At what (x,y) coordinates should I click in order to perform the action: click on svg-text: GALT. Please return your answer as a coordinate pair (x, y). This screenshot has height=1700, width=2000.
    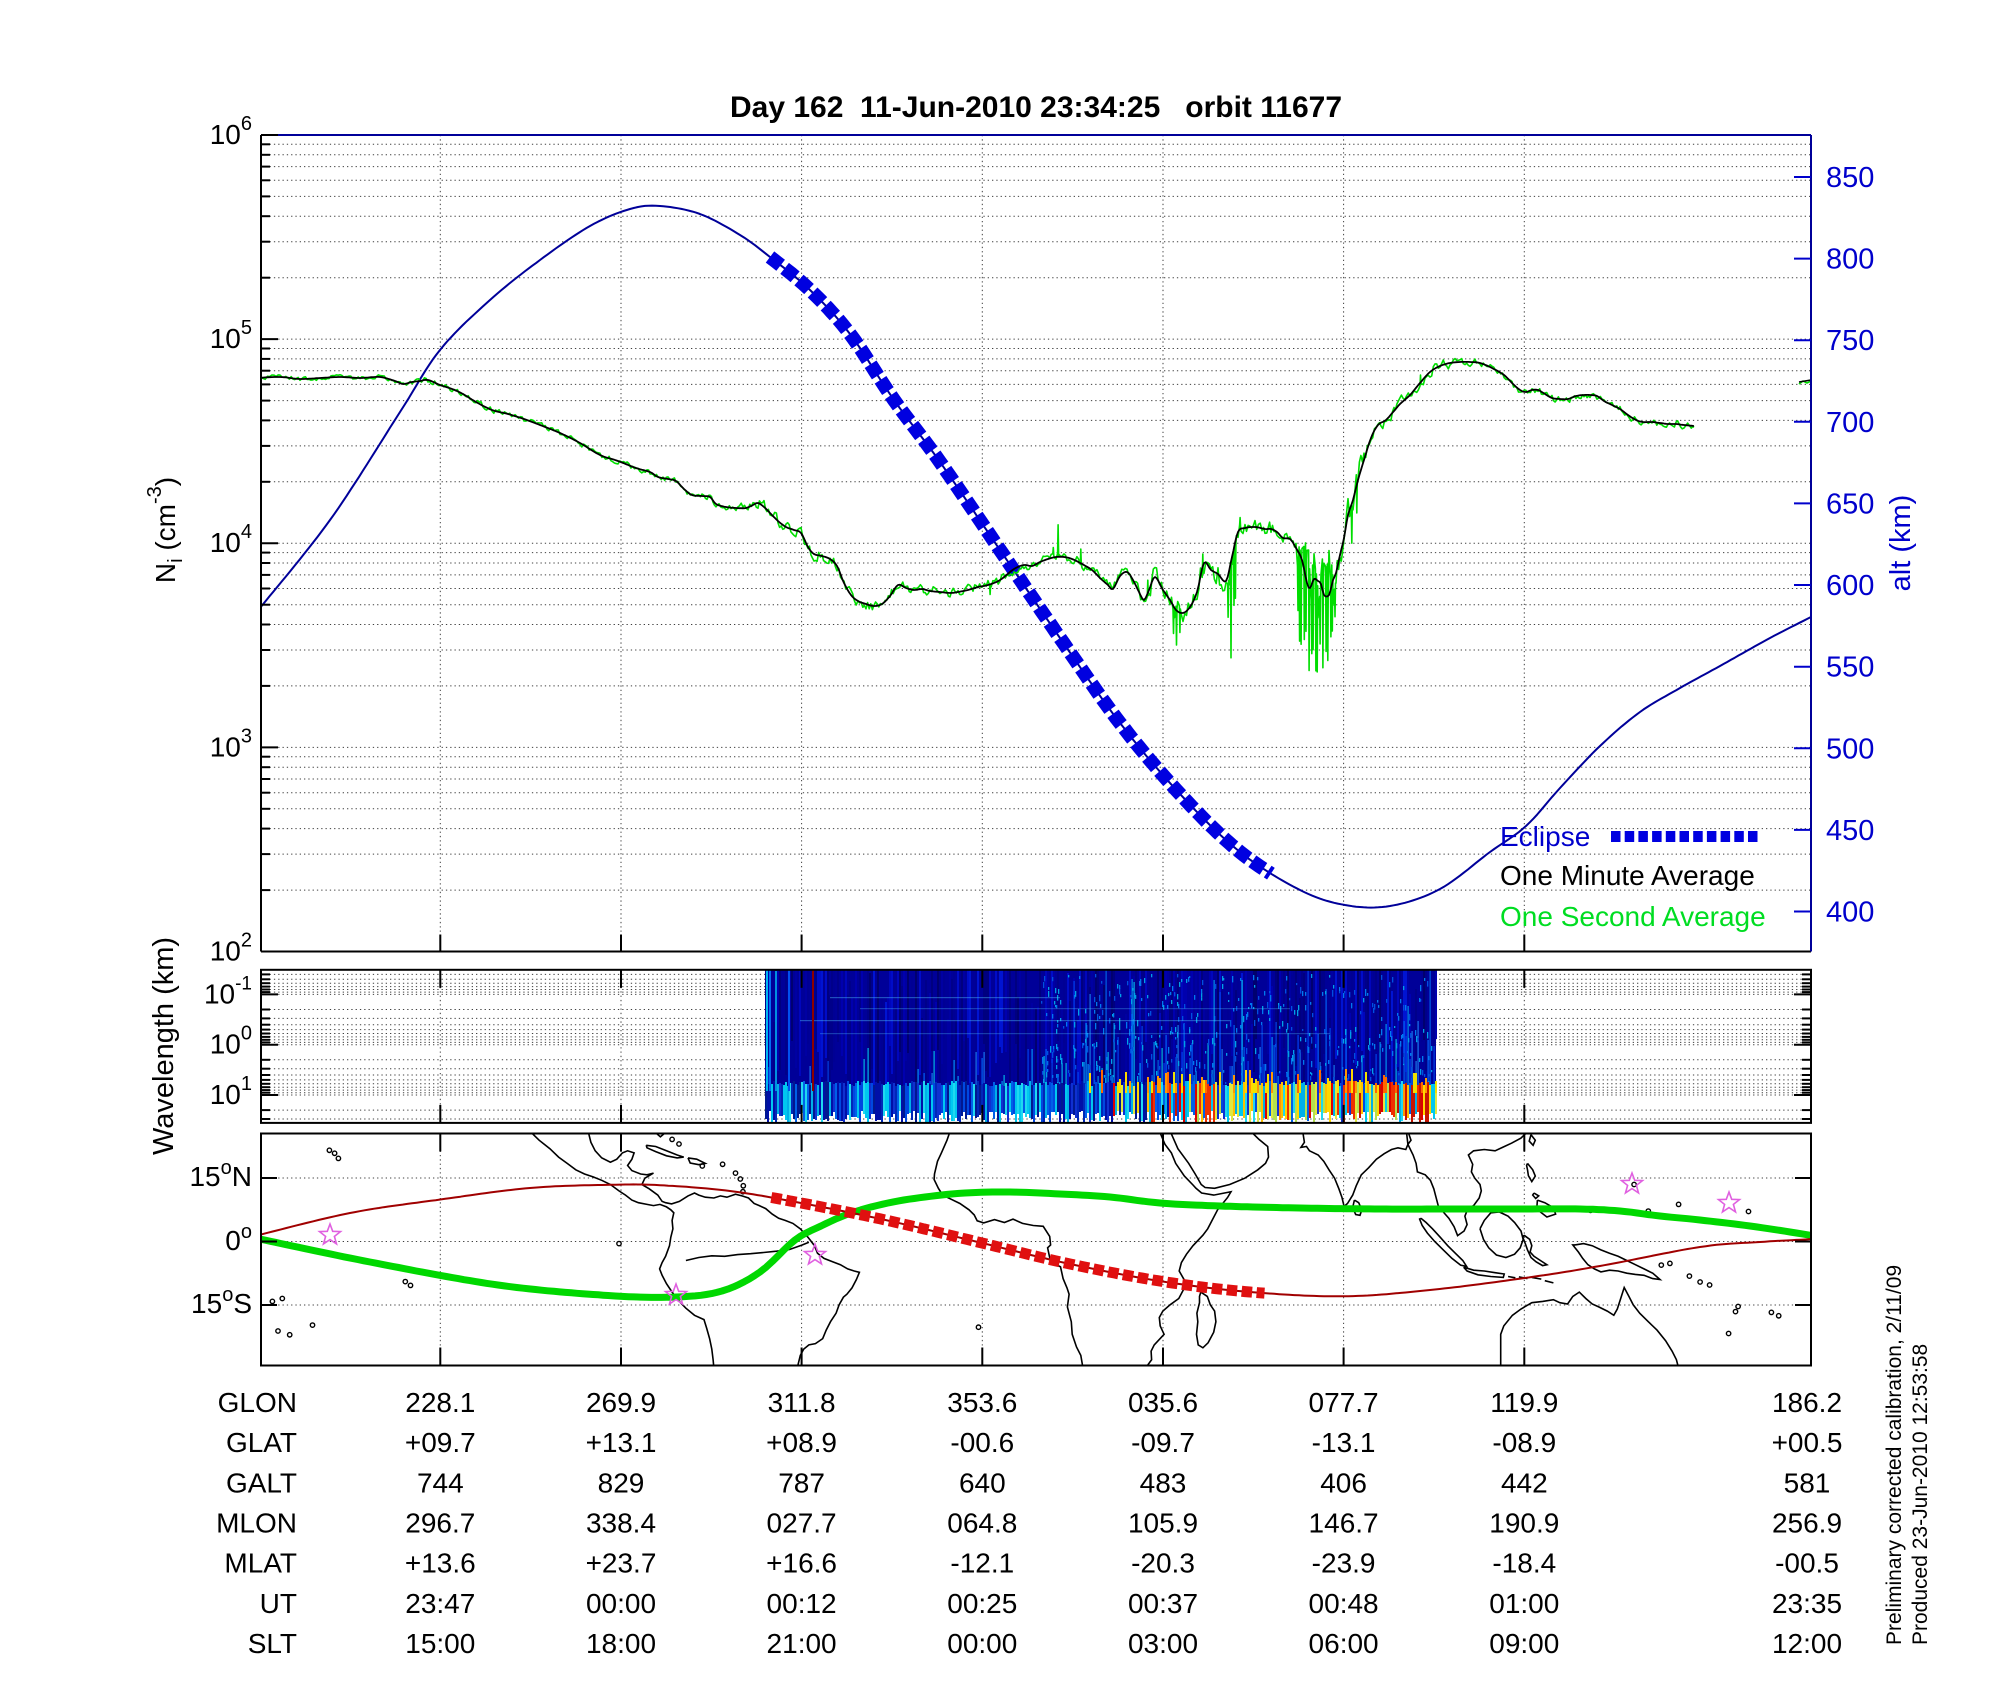
    Looking at the image, I should click on (261, 1482).